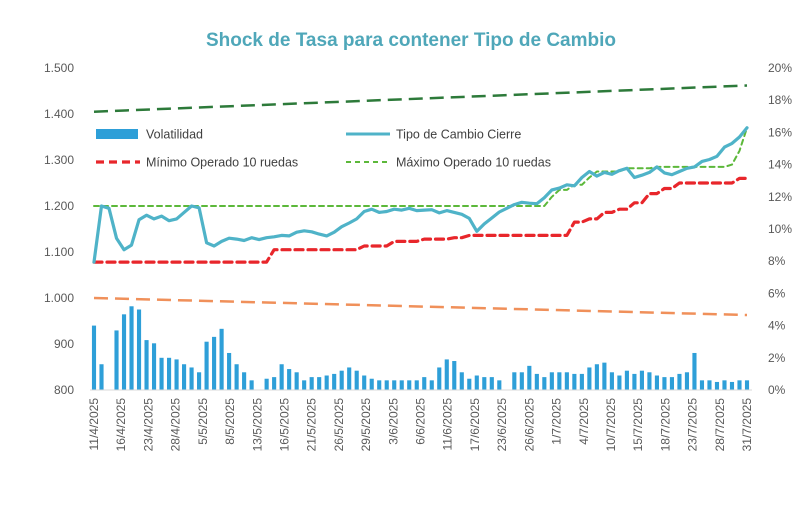 Image resolution: width=800 pixels, height=524 pixels. Describe the element at coordinates (174, 135) in the screenshot. I see `legend-label: Volatilidad` at that location.